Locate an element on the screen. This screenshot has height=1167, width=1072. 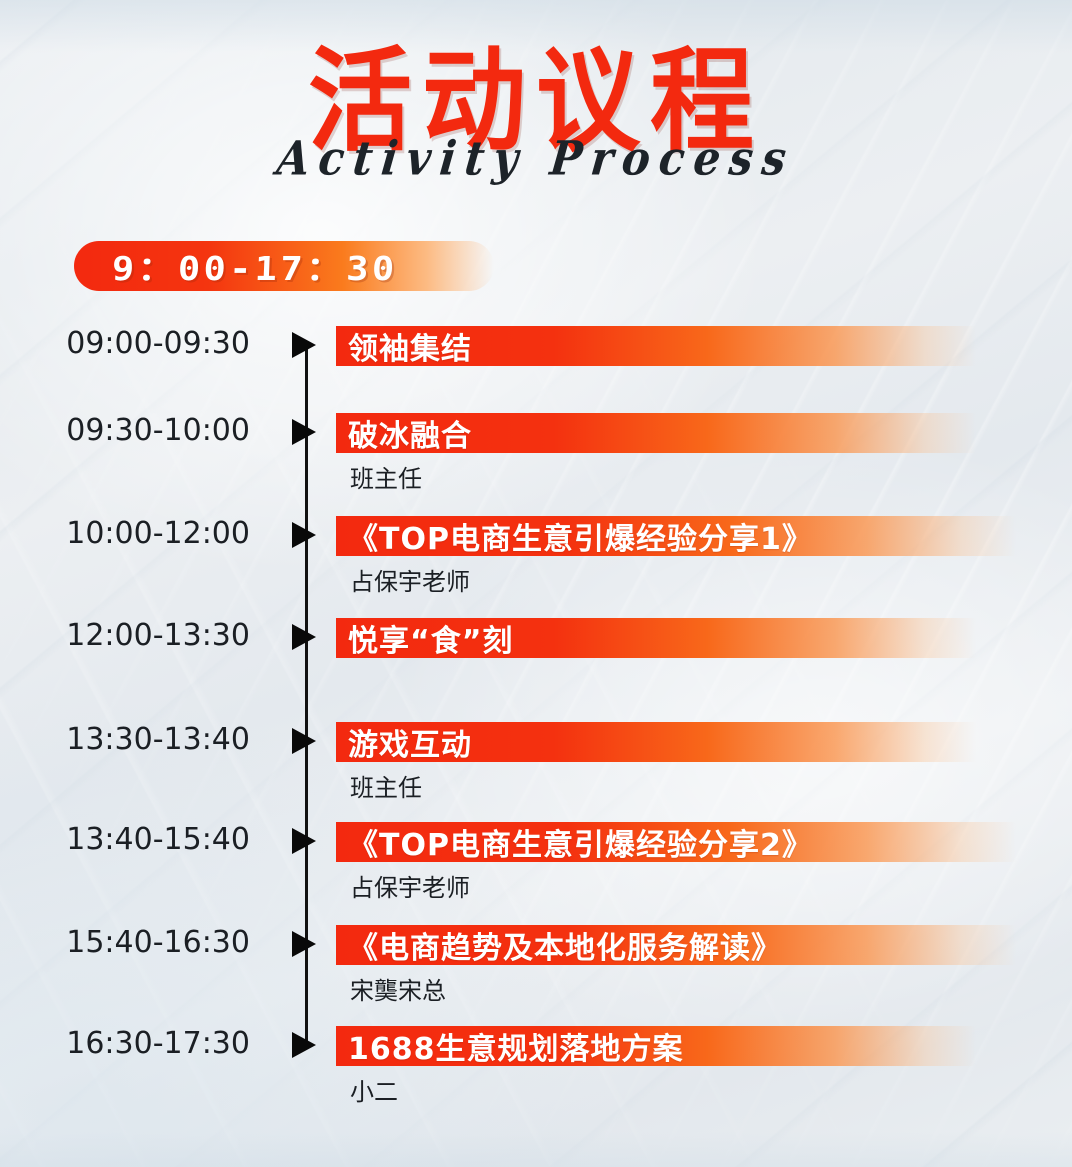
agenda-row-topic: 1688生意规划落地方案 is located at coordinates (516, 1049).